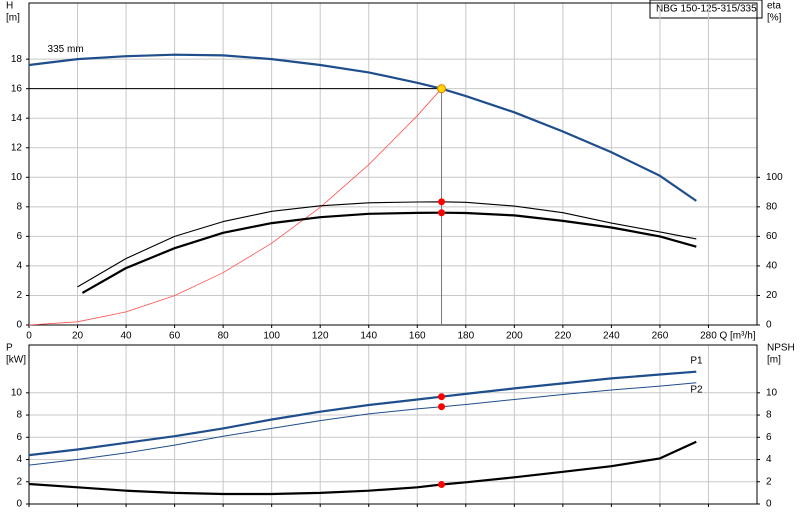  Describe the element at coordinates (769, 481) in the screenshot. I see `y2-tick-label: 2` at that location.